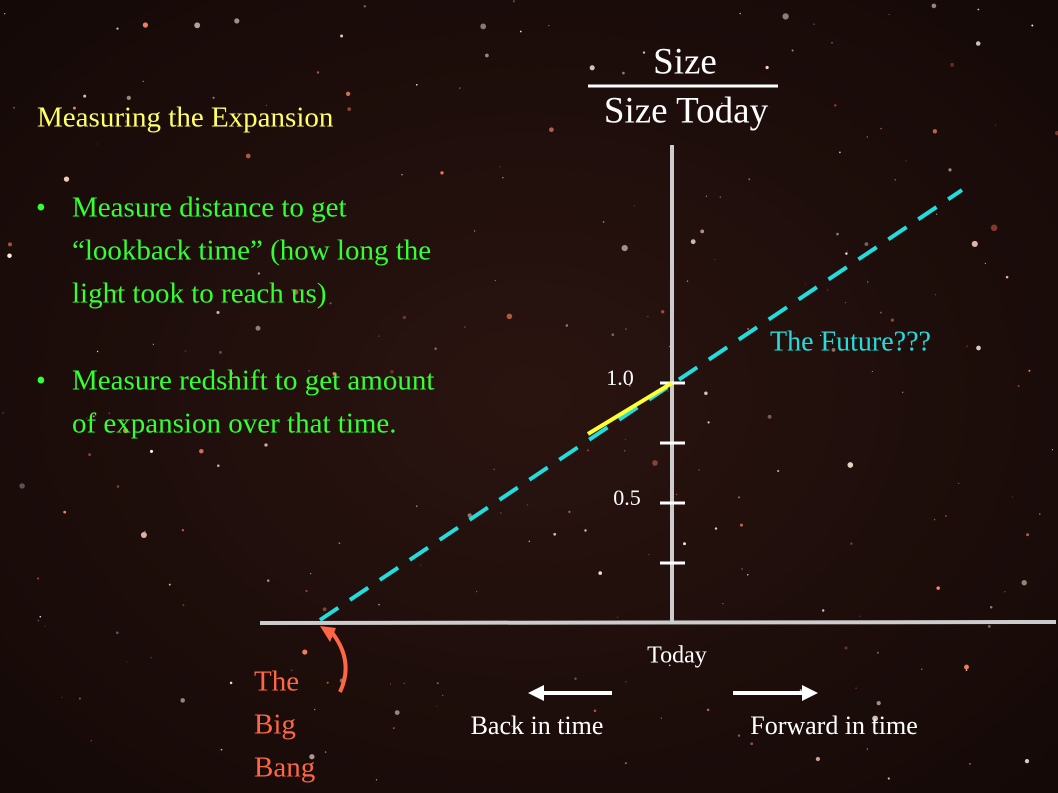  What do you see at coordinates (284, 768) in the screenshot?
I see `big-bang-label: Bang` at bounding box center [284, 768].